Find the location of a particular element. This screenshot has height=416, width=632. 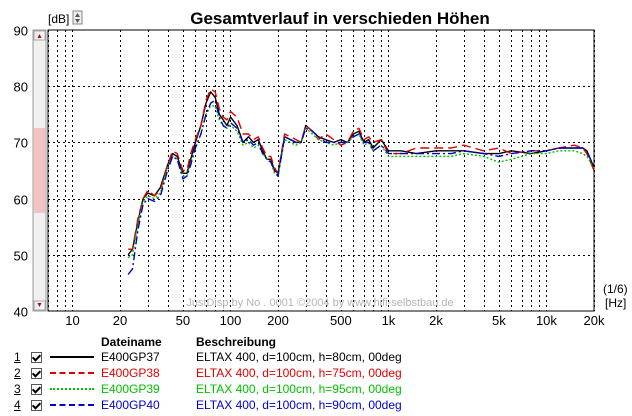

legend-header-name: Dateiname is located at coordinates (131, 342).